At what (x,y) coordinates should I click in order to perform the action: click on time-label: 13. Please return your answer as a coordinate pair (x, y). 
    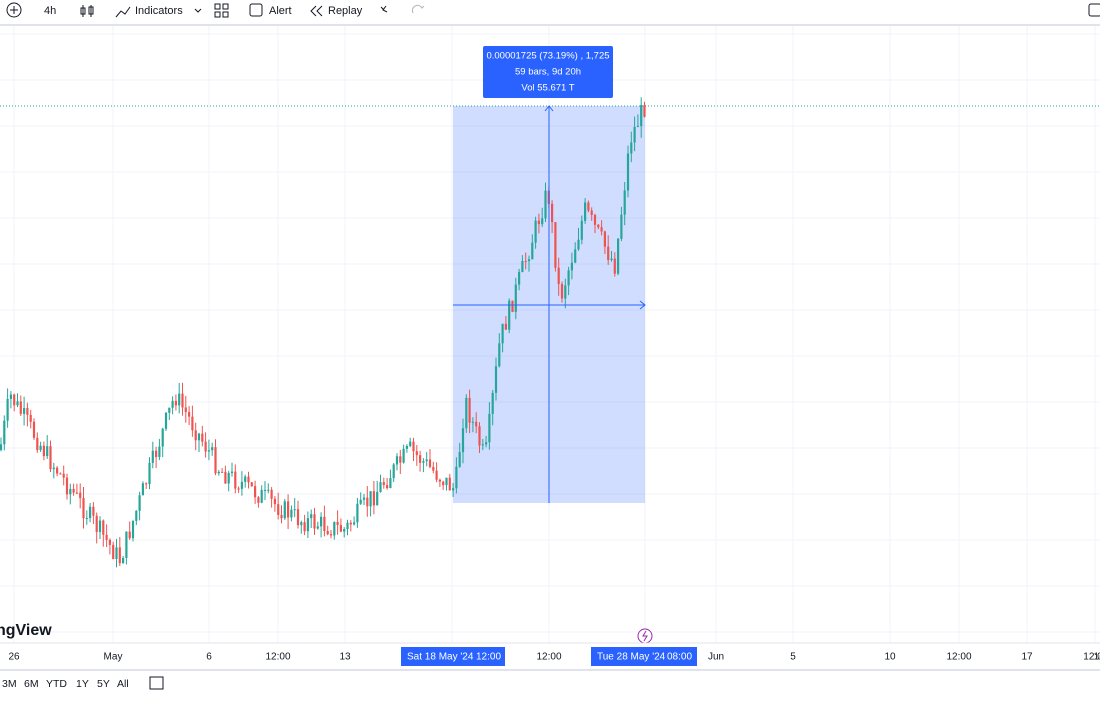
    Looking at the image, I should click on (345, 657).